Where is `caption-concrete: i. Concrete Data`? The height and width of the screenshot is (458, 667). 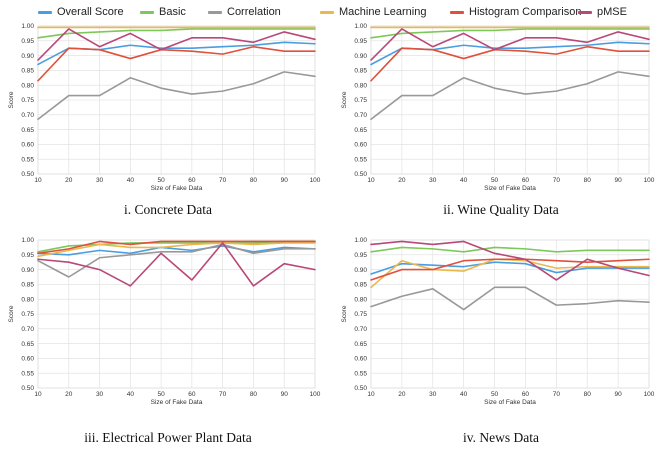
caption-concrete: i. Concrete Data is located at coordinates (168, 209).